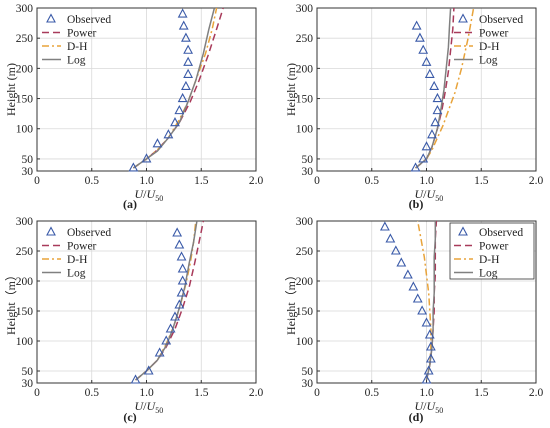 The image size is (550, 428). What do you see at coordinates (439, 198) in the screenshot?
I see `x-axis-label-sub: 50` at bounding box center [439, 198].